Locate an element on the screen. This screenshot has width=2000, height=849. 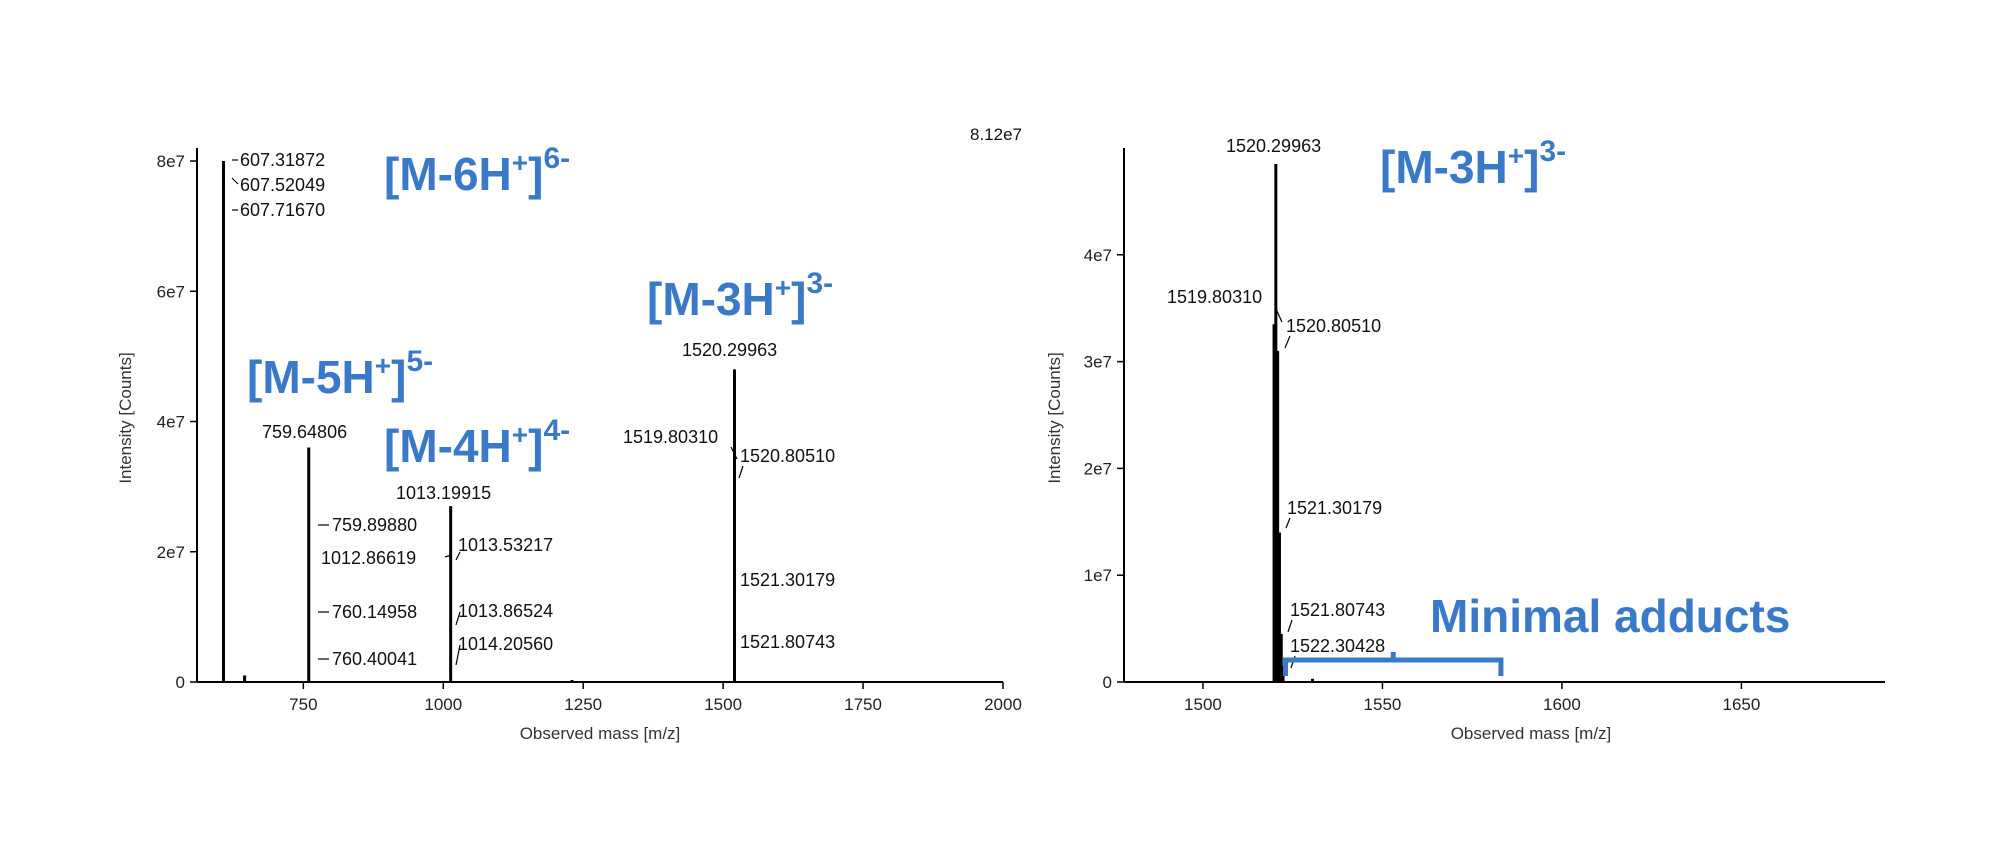
peak-label-1520-29963: 1520.29963 is located at coordinates (729, 350).